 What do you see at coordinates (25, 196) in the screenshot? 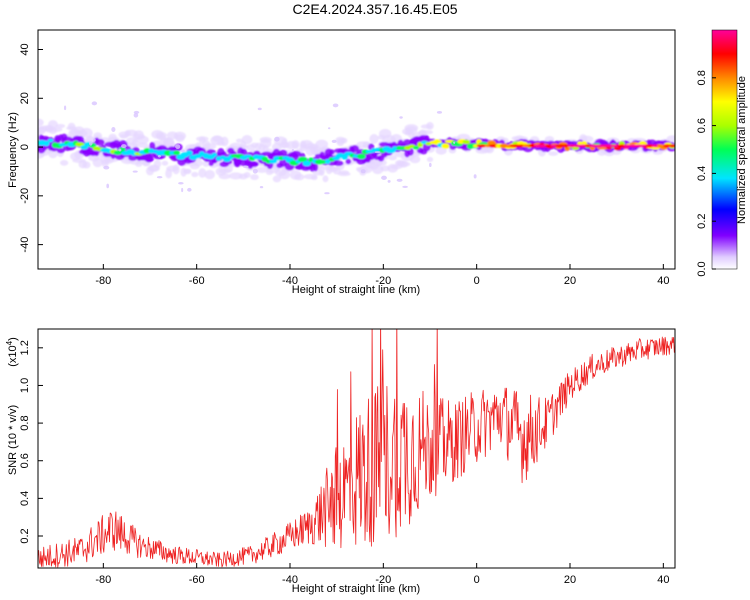
I see `y-tick-label: -20` at bounding box center [25, 196].